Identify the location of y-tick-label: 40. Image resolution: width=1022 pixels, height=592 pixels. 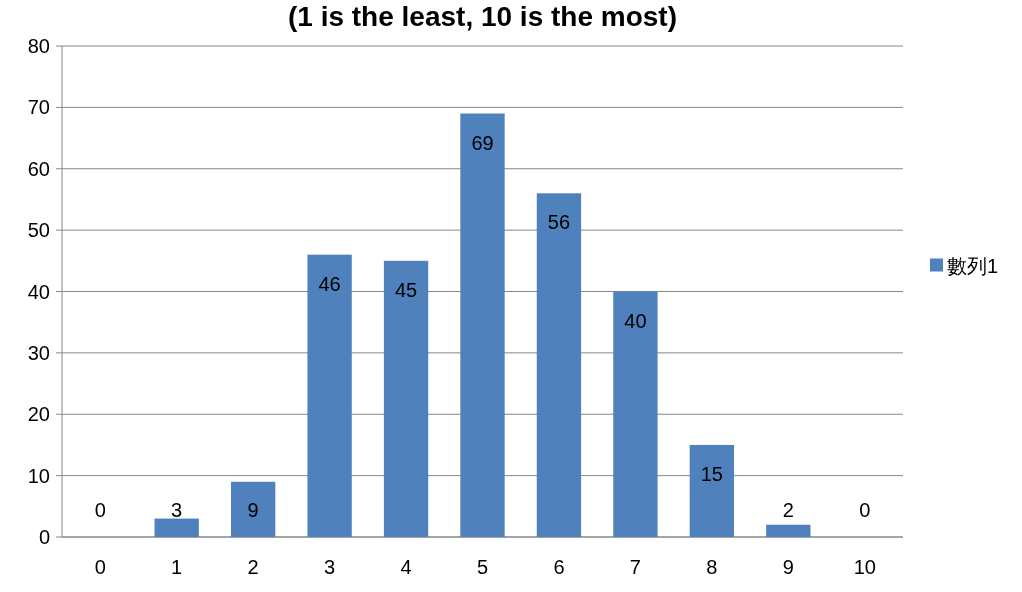
(38, 291).